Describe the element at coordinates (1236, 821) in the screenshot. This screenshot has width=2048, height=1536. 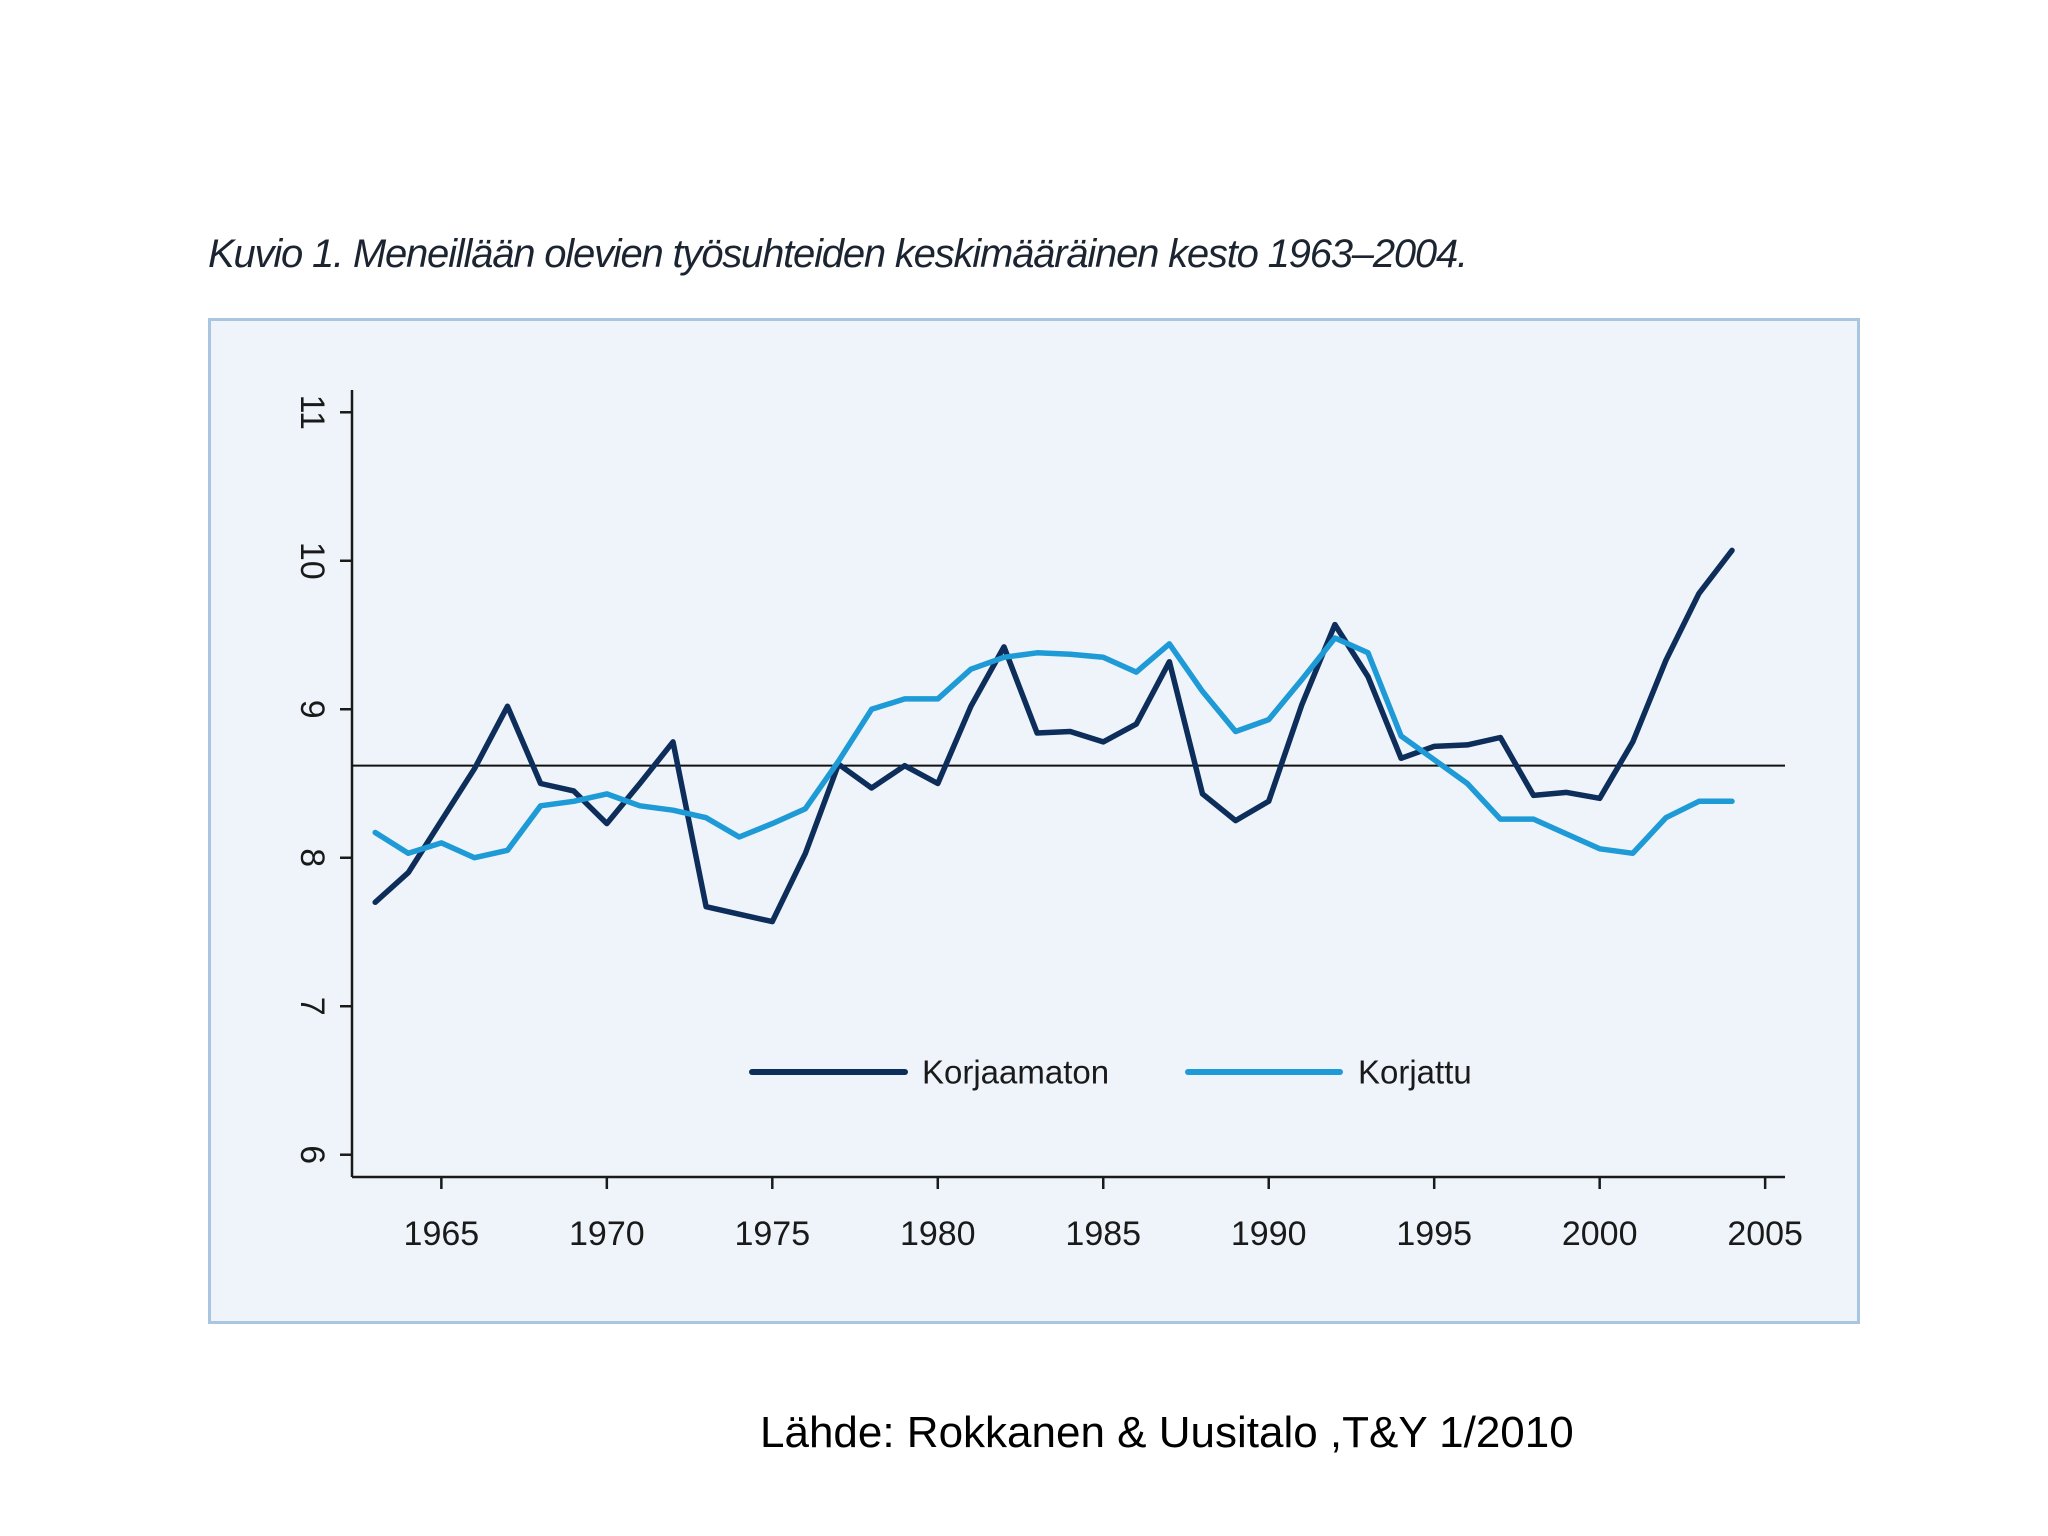
I see `point-korjaamaton-1989` at that location.